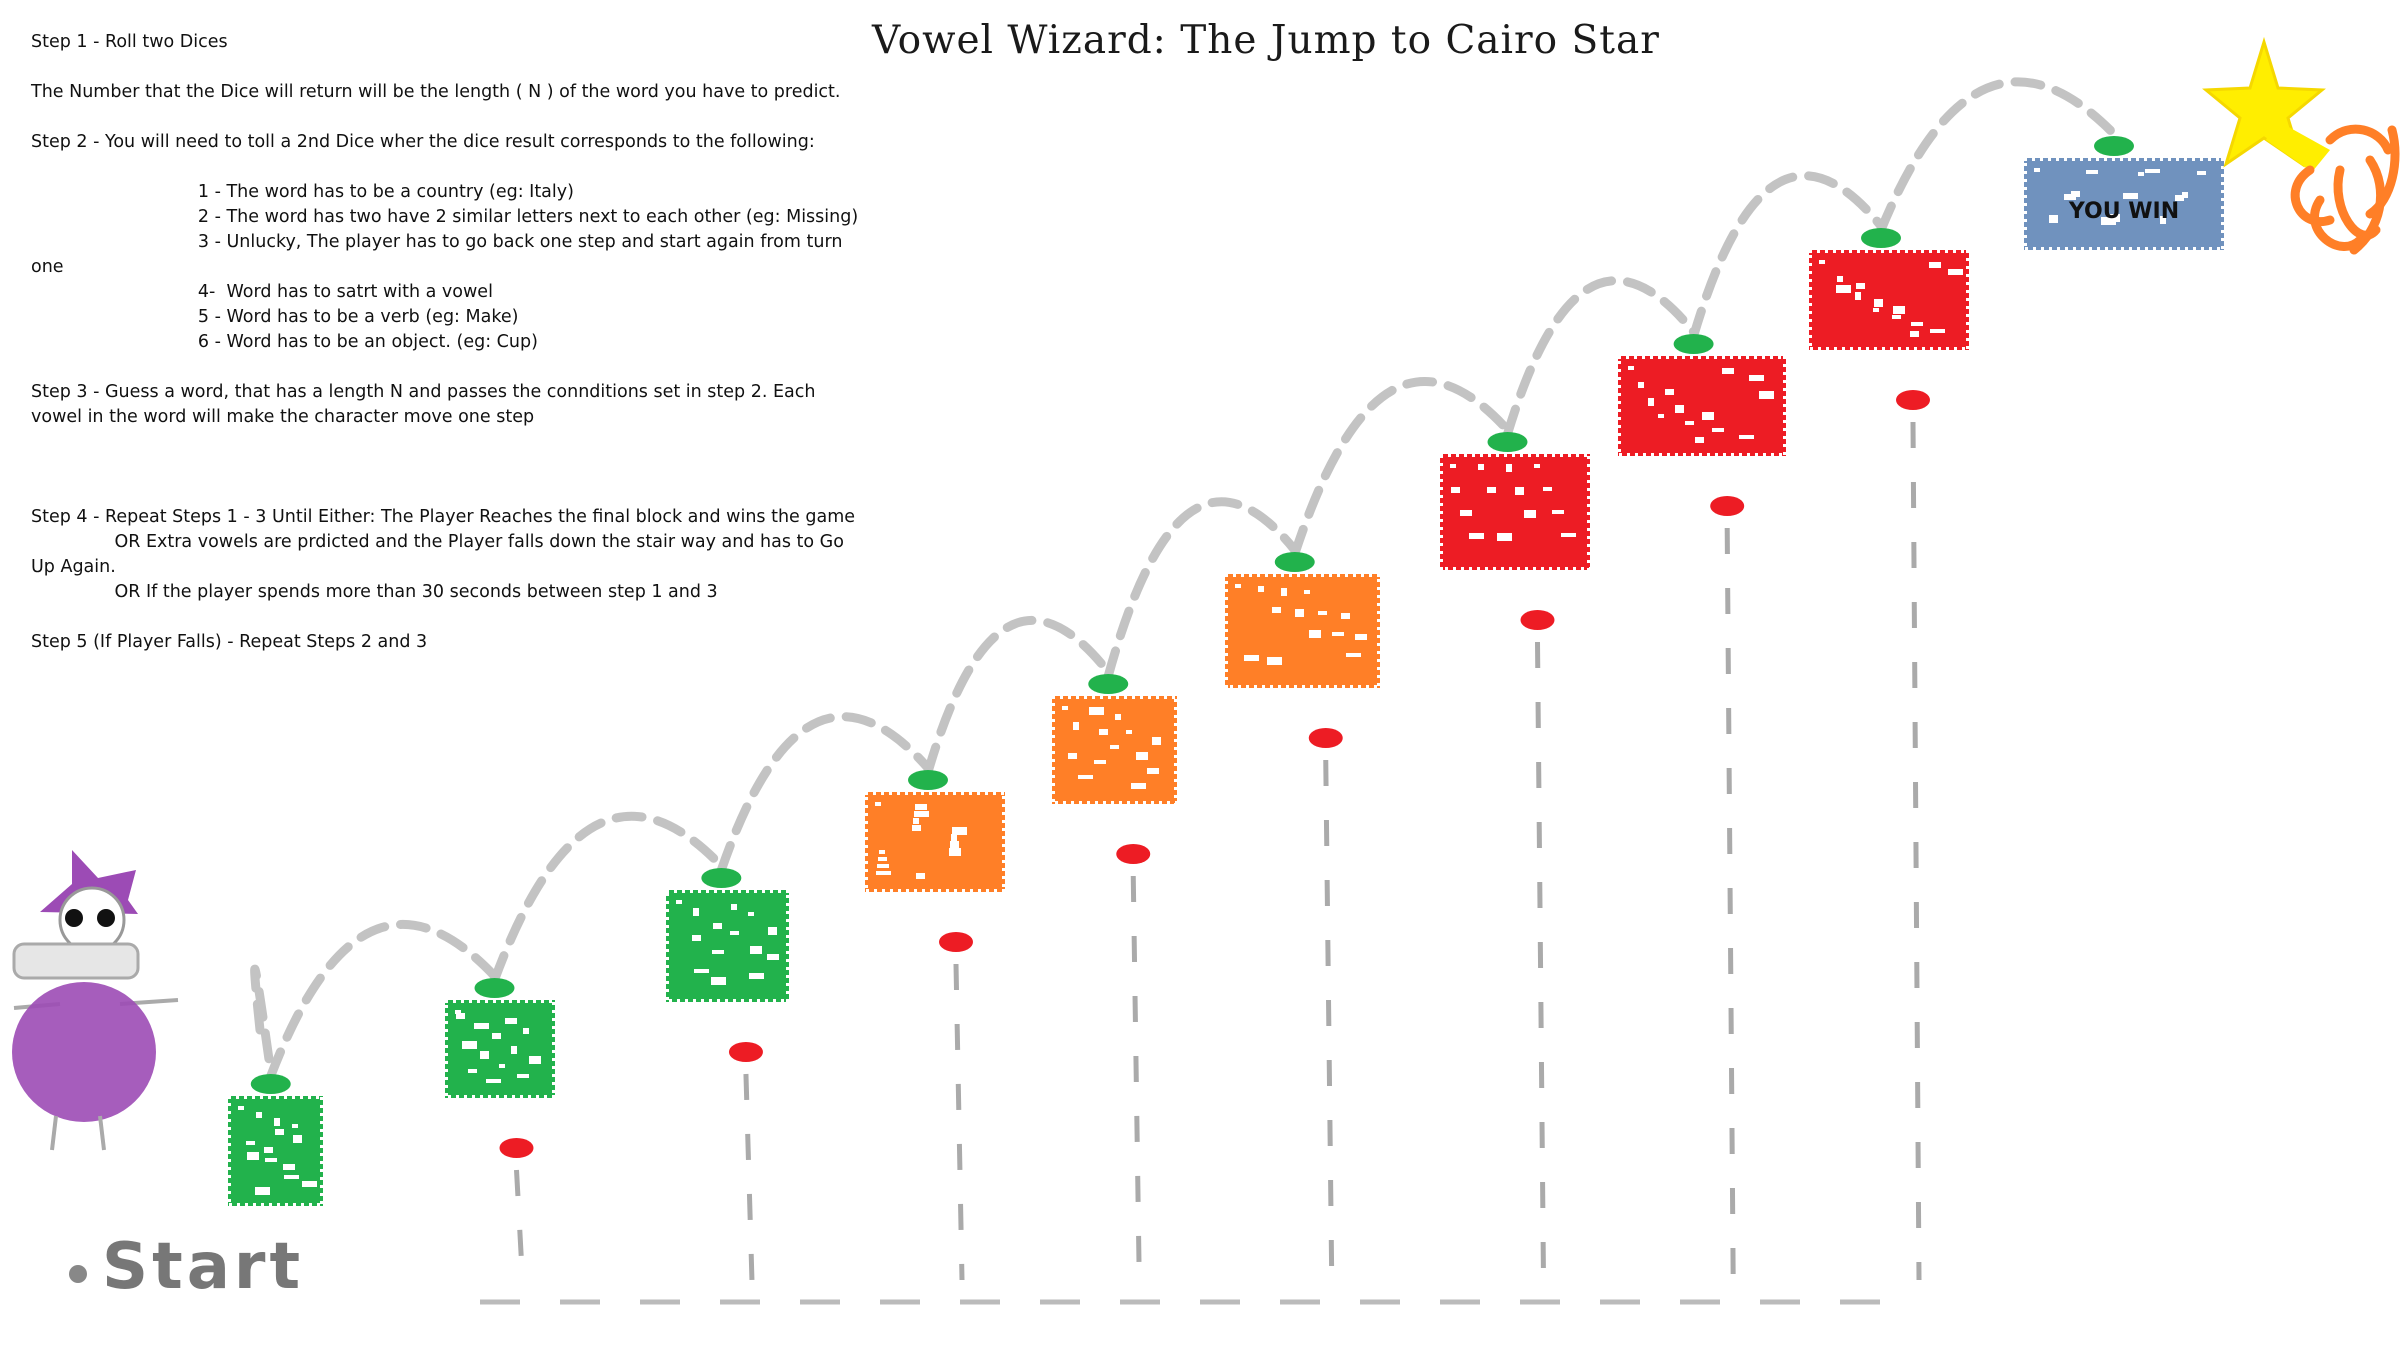 The height and width of the screenshot is (1351, 2401). I want to click on star-icon, so click(2264, 102).